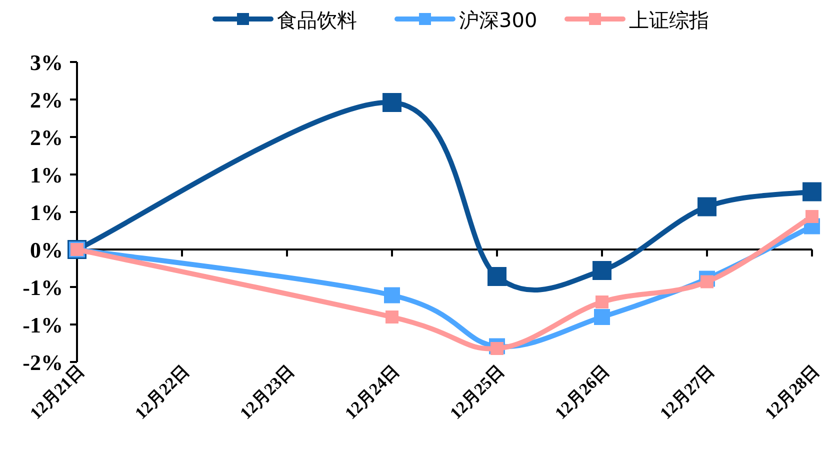  Describe the element at coordinates (42, 362) in the screenshot. I see `y-tick-label: -2%` at that location.